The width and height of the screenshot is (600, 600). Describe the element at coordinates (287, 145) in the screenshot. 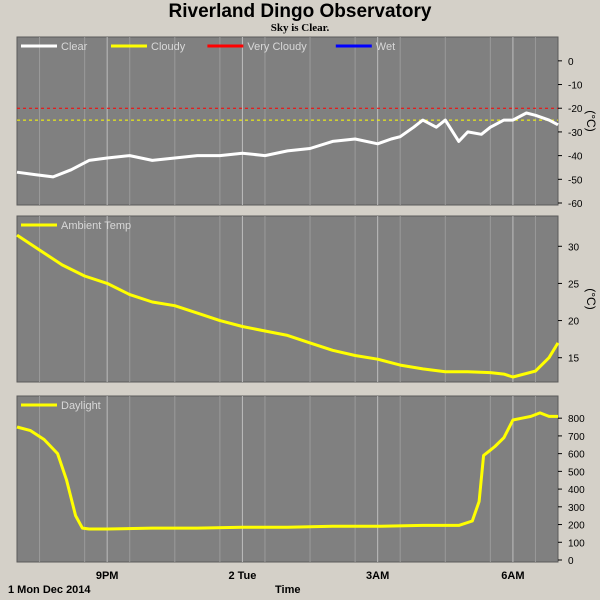

I see `series-line` at that location.